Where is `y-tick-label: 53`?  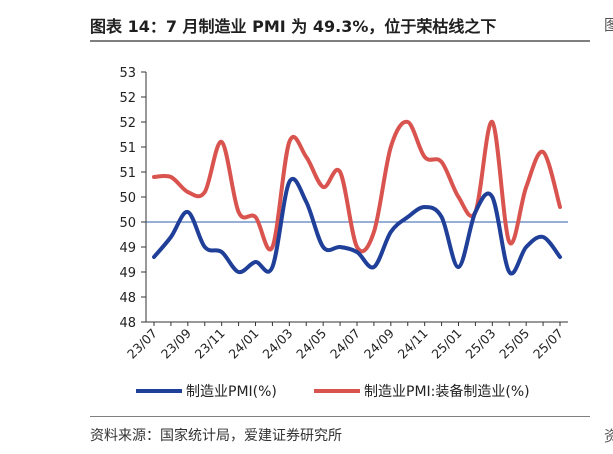 y-tick-label: 53 is located at coordinates (127, 73).